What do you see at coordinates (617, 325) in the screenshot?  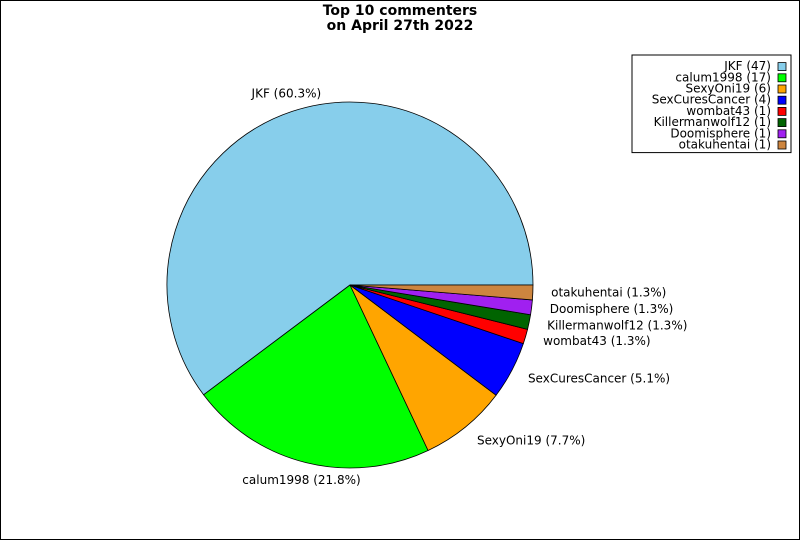 I see `slice-label: Killermanwolf12 (1.3%)` at bounding box center [617, 325].